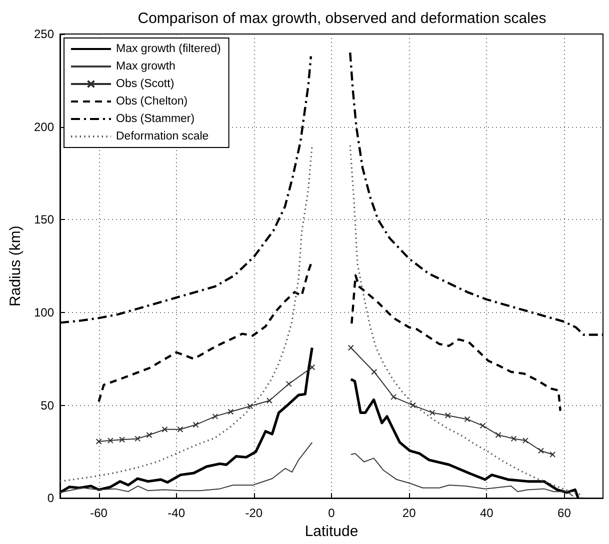 This screenshot has width=609, height=544. What do you see at coordinates (50, 498) in the screenshot?
I see `y-tick-label: 0` at bounding box center [50, 498].